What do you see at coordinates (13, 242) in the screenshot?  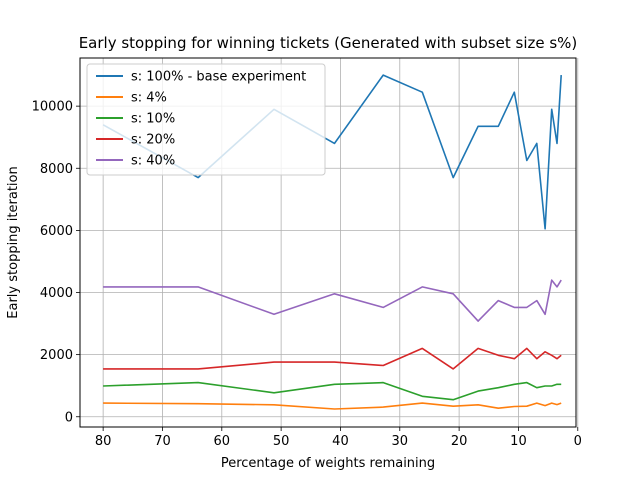 I see `y-axis-label: Early stopping iteration` at bounding box center [13, 242].